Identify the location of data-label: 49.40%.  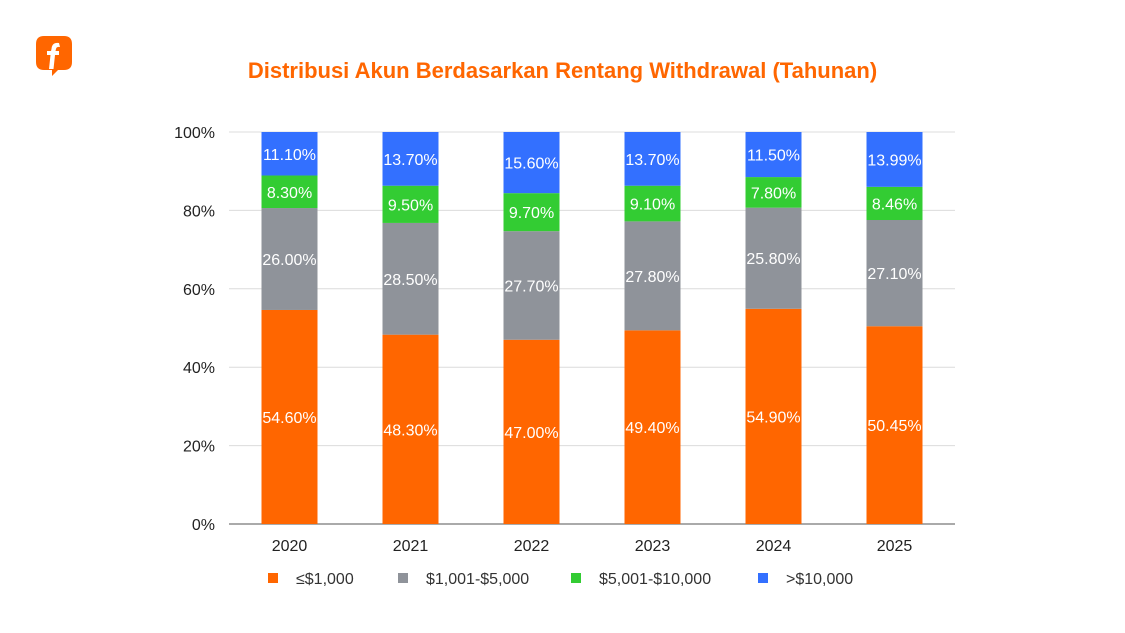
(652, 428).